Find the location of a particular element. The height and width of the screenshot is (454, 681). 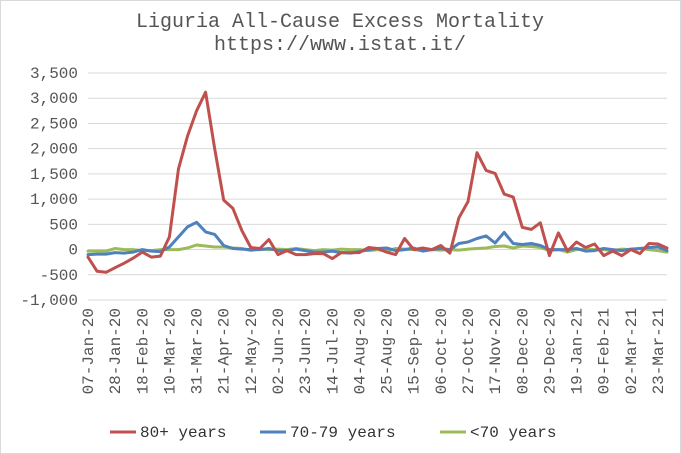

y-tick-label: 500 is located at coordinates (63, 225).